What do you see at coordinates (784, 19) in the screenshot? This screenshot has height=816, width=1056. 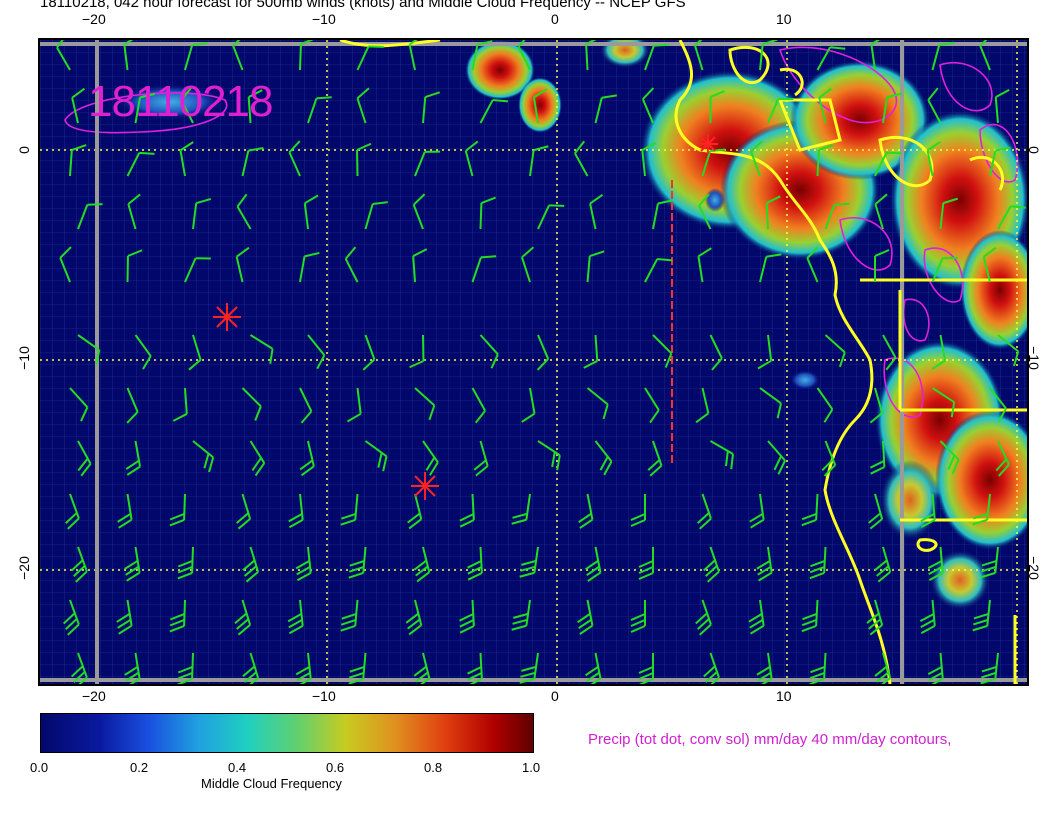 I see `top-axis-label: 10` at bounding box center [784, 19].